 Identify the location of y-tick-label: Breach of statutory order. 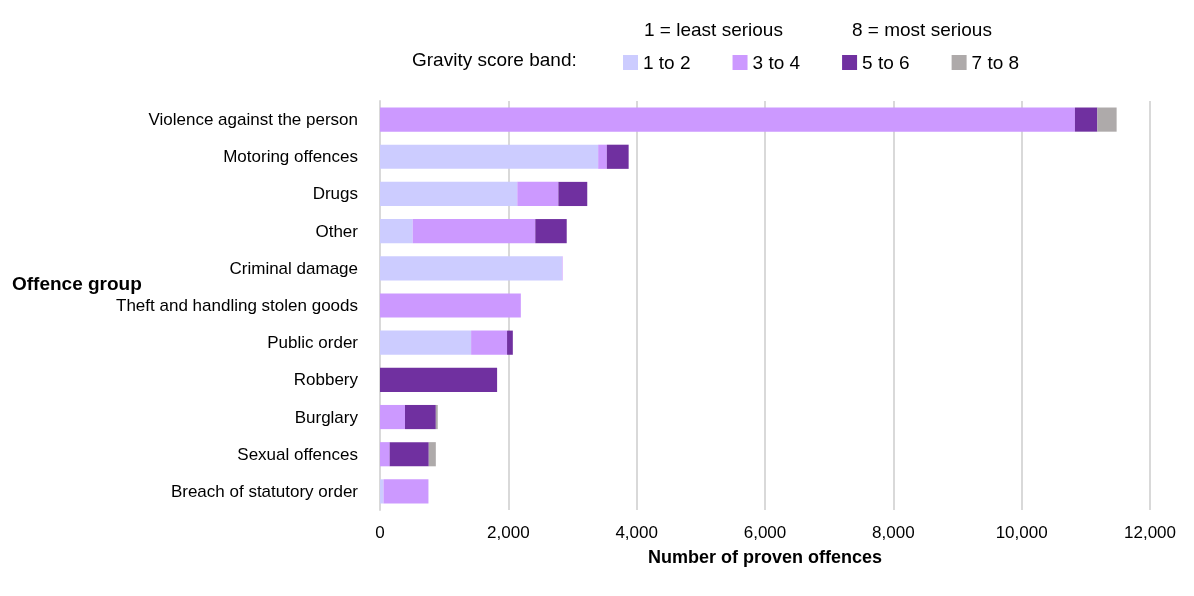
(264, 491).